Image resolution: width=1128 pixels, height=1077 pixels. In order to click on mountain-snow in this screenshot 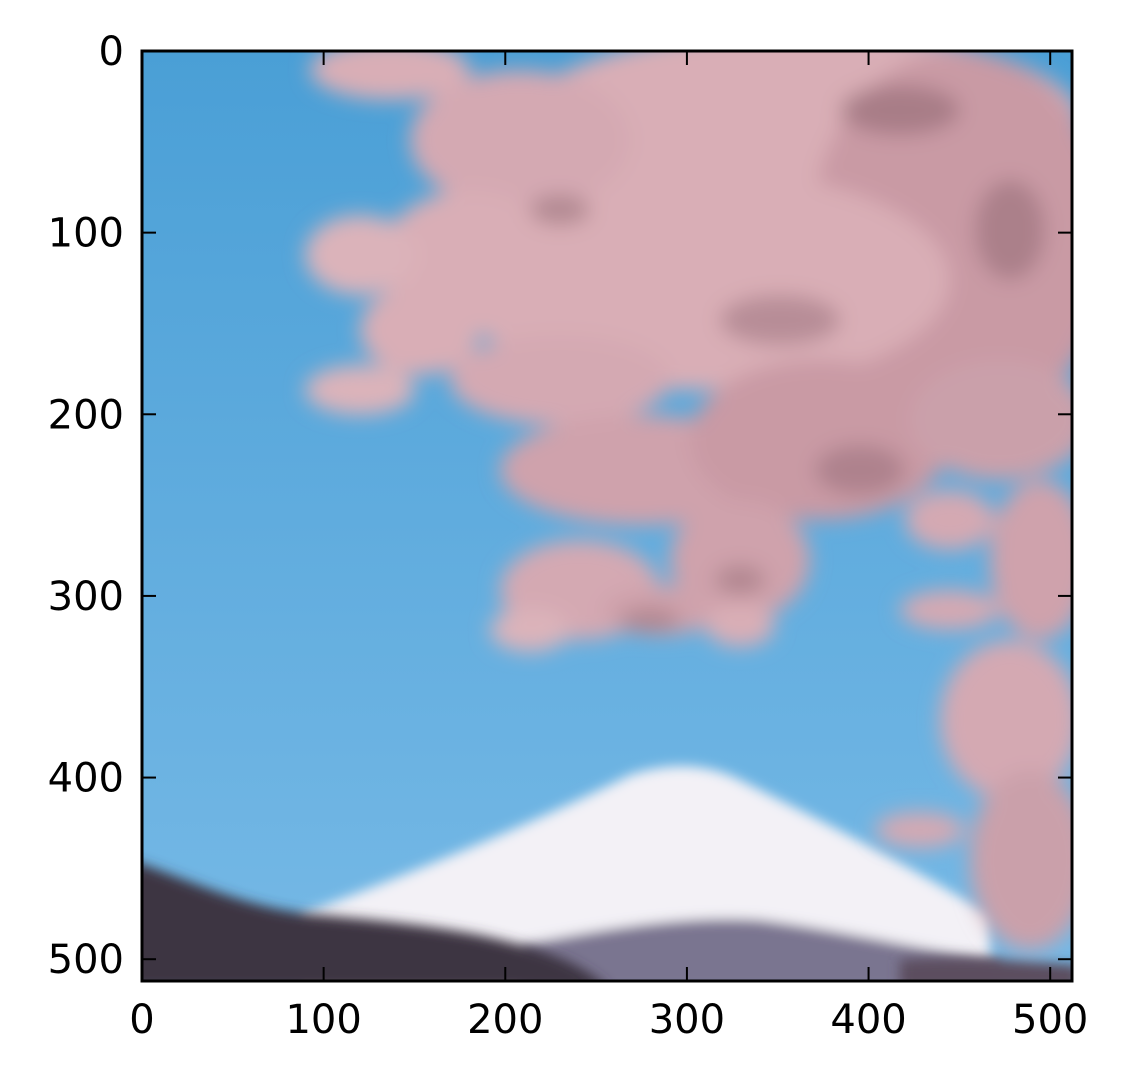, I will do `click(645, 873)`.